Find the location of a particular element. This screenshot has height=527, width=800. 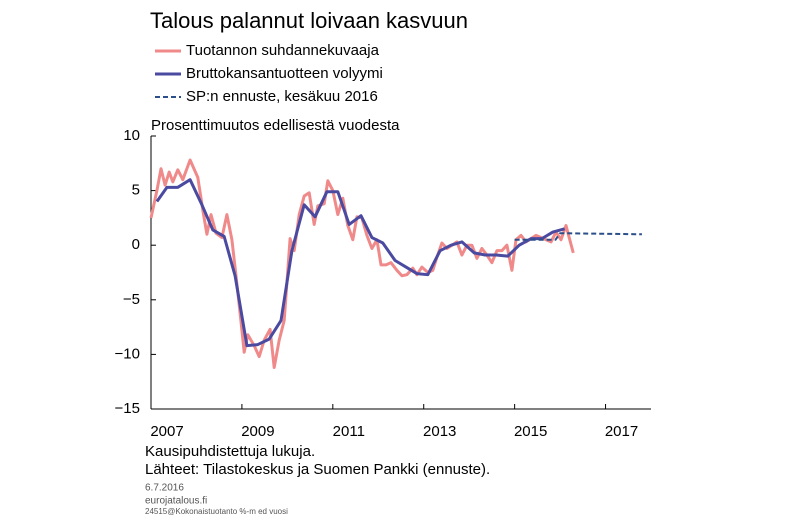

note: Kausipuhdistettuja lukuja. is located at coordinates (230, 451).